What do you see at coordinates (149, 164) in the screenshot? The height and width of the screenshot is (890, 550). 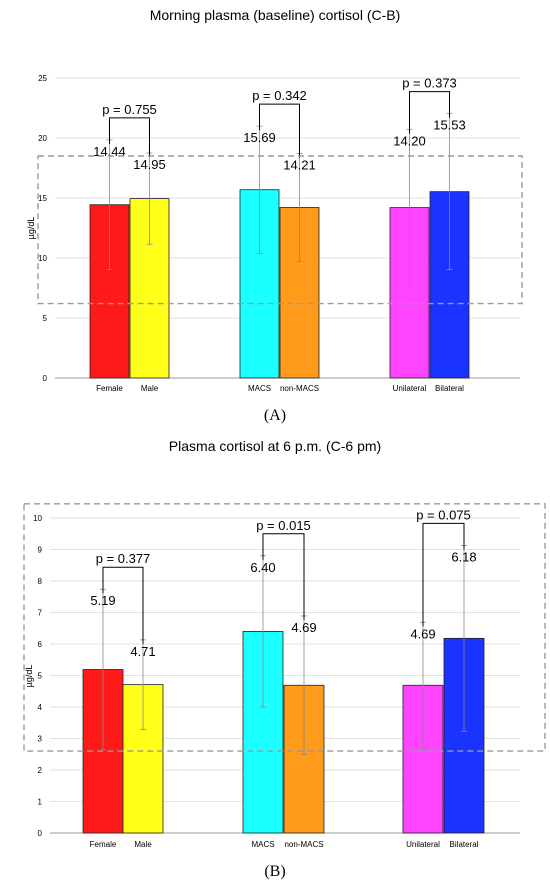 I see `data-label: 14.95` at bounding box center [149, 164].